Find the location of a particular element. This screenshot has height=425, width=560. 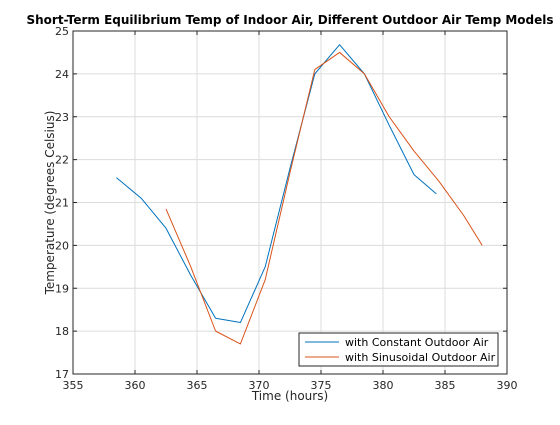

x-tick-label: 390 is located at coordinates (507, 385).